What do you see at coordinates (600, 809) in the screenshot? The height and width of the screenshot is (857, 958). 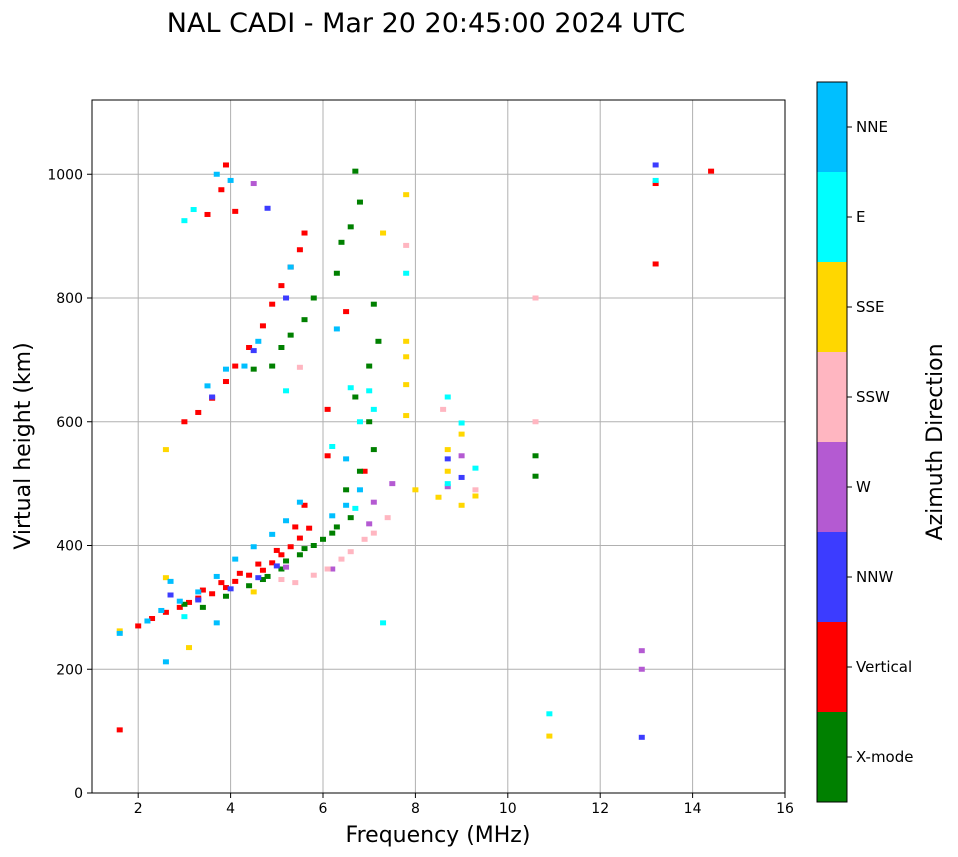 I see `x-tick-label: 12` at bounding box center [600, 809].